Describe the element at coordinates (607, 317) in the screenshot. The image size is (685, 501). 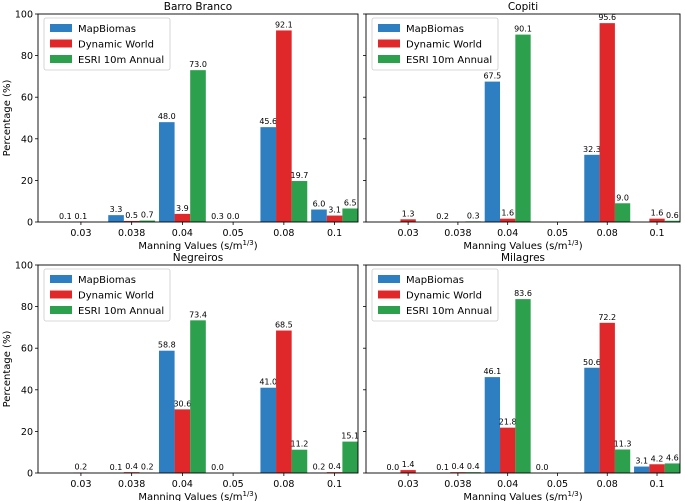
I see `data-label: 72.2` at that location.